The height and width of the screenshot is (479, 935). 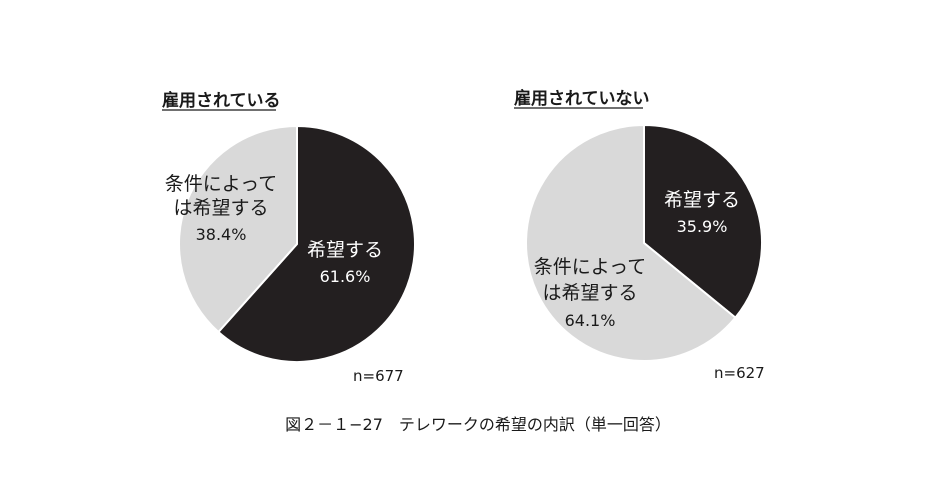 I want to click on slice-pct-not-employed-conditional: 64.1%, so click(x=590, y=320).